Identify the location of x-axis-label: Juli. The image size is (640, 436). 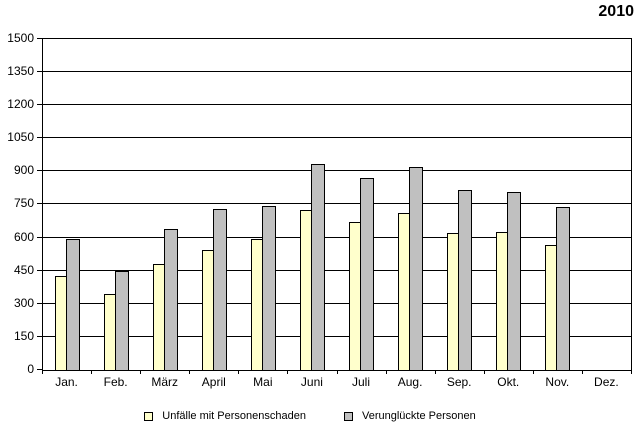
(361, 382).